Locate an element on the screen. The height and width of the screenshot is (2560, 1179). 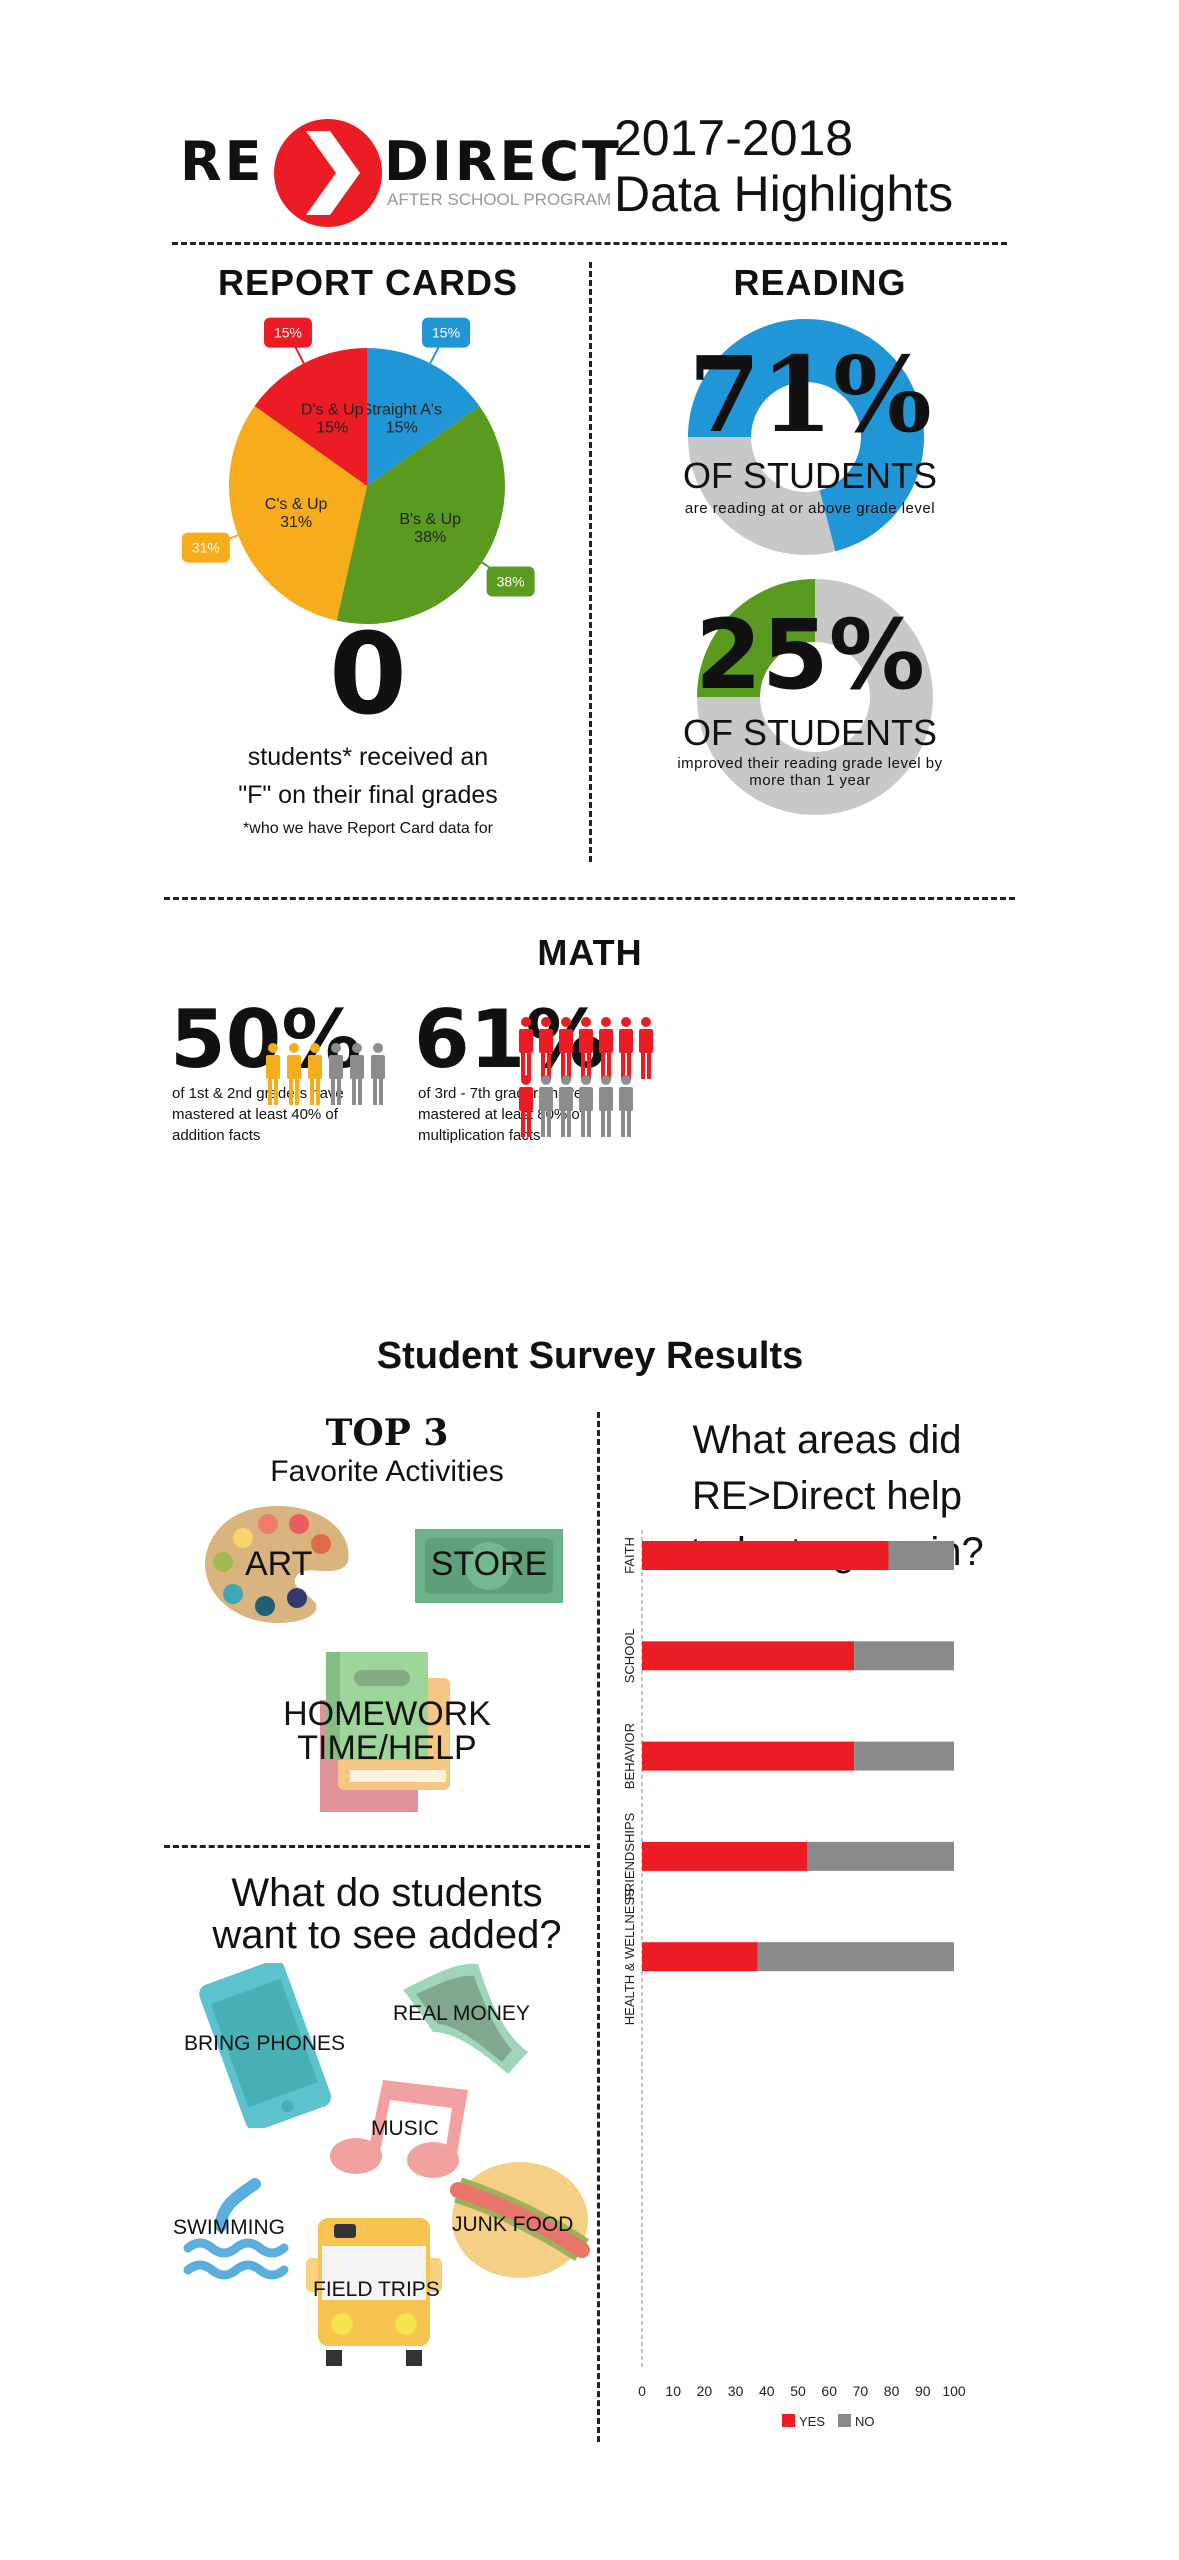
pie-callout-value: 31% is located at coordinates (206, 548).